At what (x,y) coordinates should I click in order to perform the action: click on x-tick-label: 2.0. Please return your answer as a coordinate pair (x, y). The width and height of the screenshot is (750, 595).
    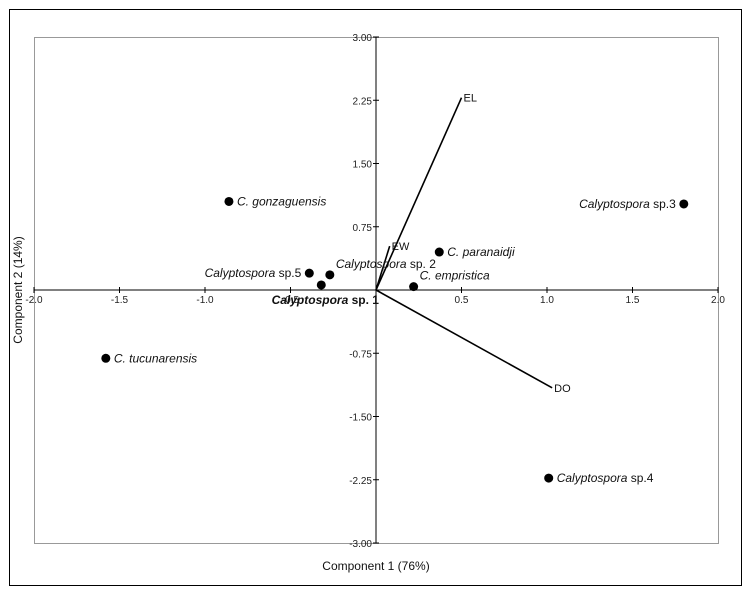
    Looking at the image, I should click on (718, 300).